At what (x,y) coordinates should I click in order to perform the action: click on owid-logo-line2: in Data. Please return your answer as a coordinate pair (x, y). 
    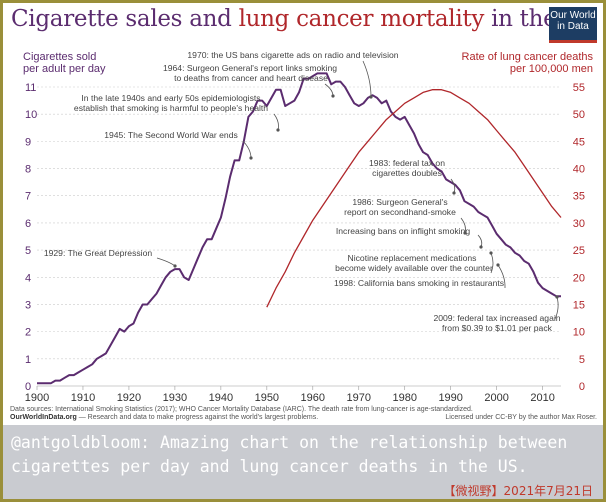
    Looking at the image, I should click on (573, 26).